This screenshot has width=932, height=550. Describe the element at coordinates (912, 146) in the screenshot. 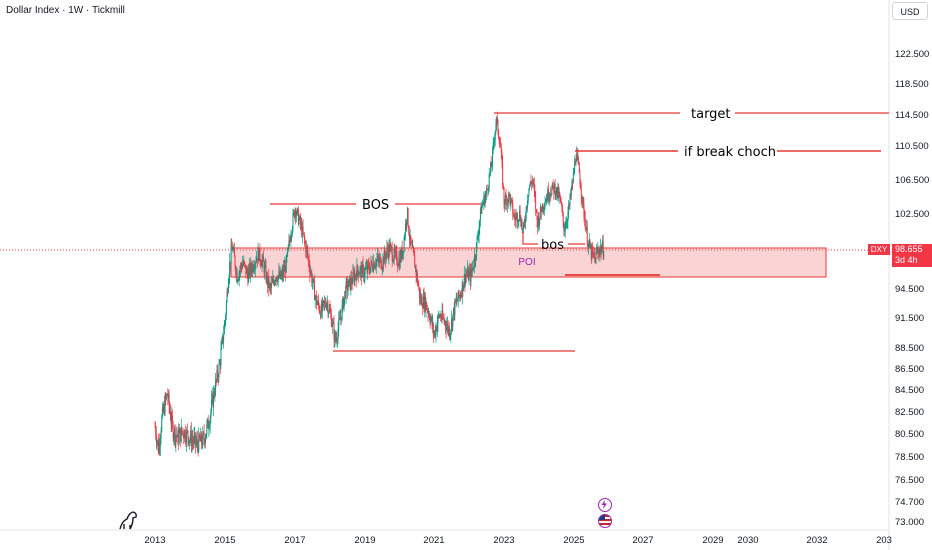

I see `price-tick-label: 110.500` at that location.